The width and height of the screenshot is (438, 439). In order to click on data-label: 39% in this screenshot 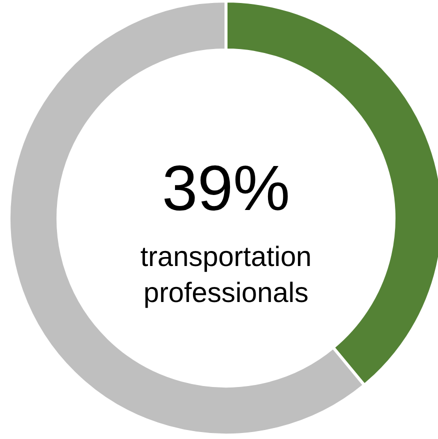, I will do `click(226, 188)`.